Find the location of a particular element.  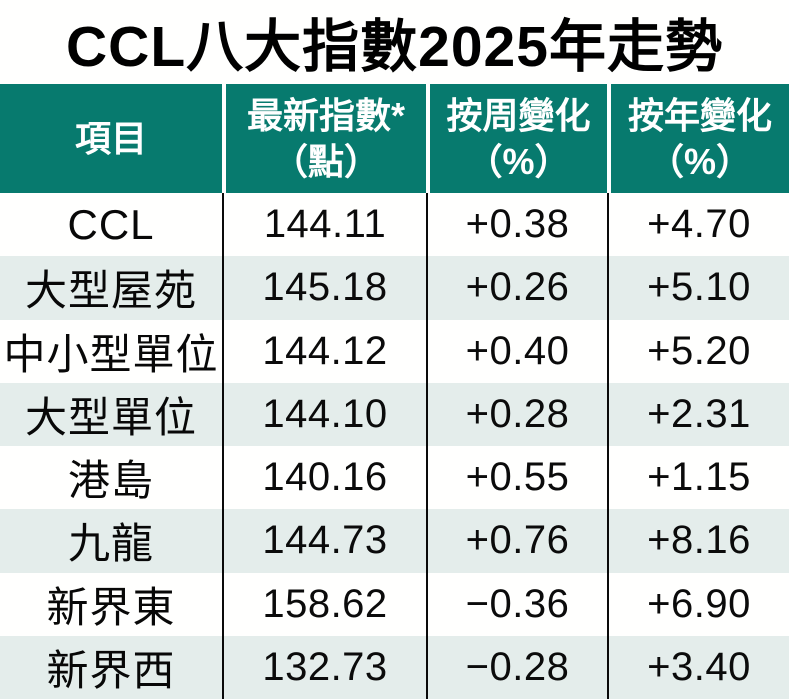

row-label: 中小型單位 is located at coordinates (111, 354).